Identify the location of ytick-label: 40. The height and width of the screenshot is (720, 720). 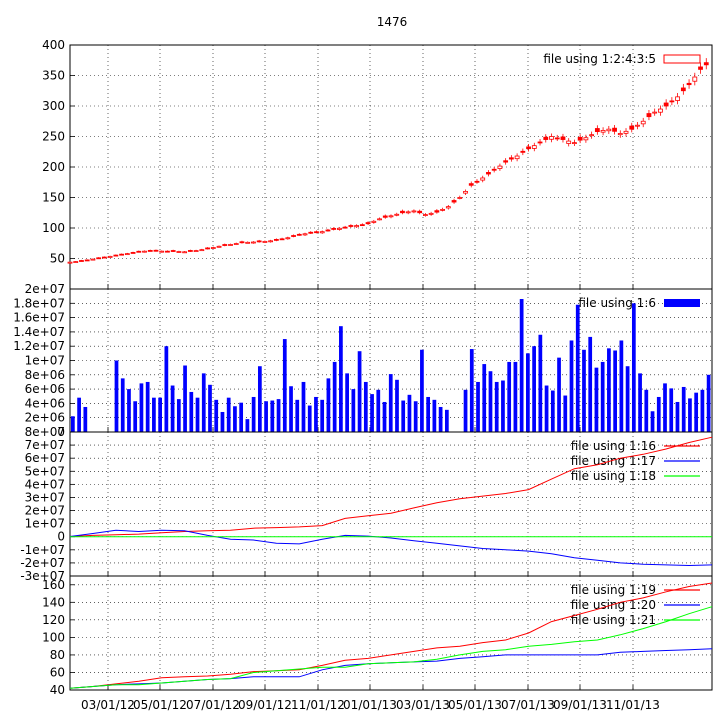
(57, 690).